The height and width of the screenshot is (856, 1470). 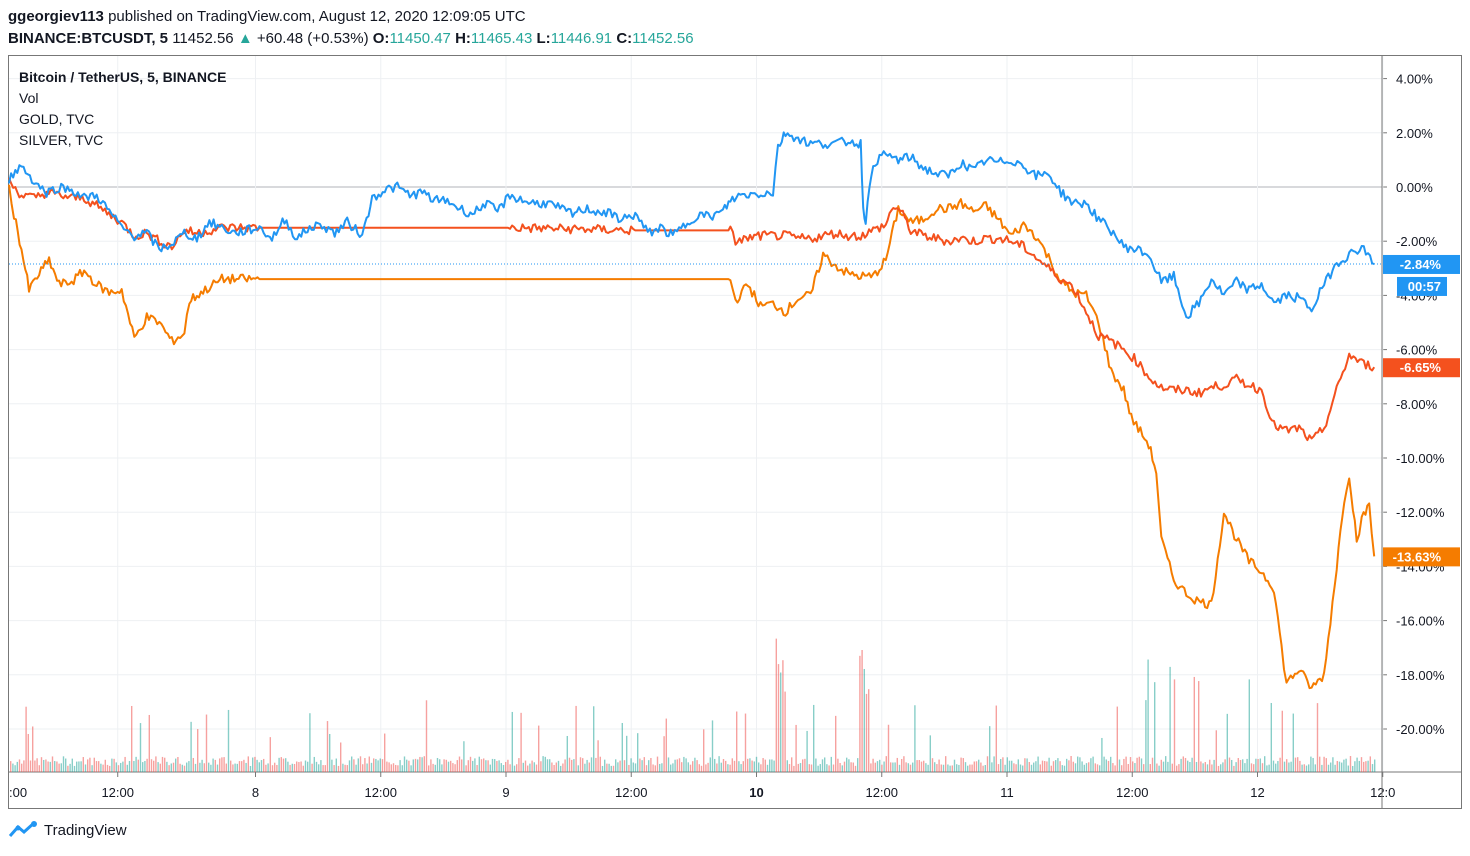 What do you see at coordinates (61, 140) in the screenshot?
I see `legend-silver: SILVER, TVC` at bounding box center [61, 140].